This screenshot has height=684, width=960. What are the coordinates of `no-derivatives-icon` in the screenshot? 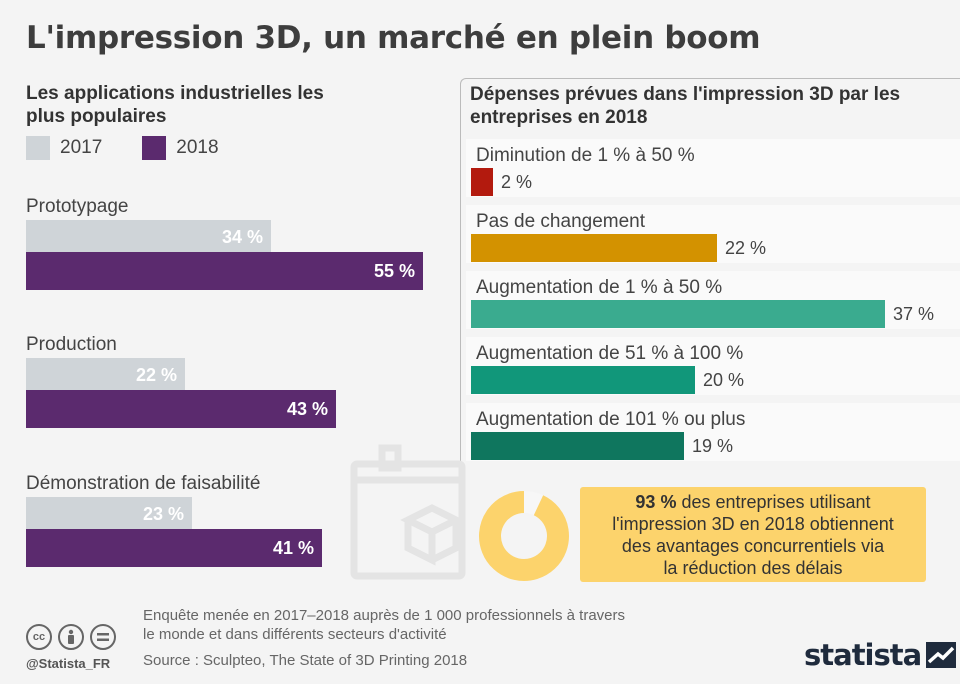 It's located at (103, 637).